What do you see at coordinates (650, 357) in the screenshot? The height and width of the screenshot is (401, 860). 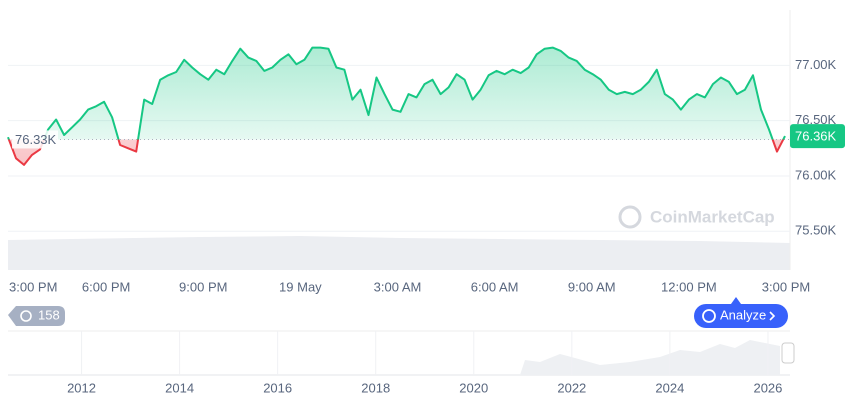 I see `navigator-area` at bounding box center [650, 357].